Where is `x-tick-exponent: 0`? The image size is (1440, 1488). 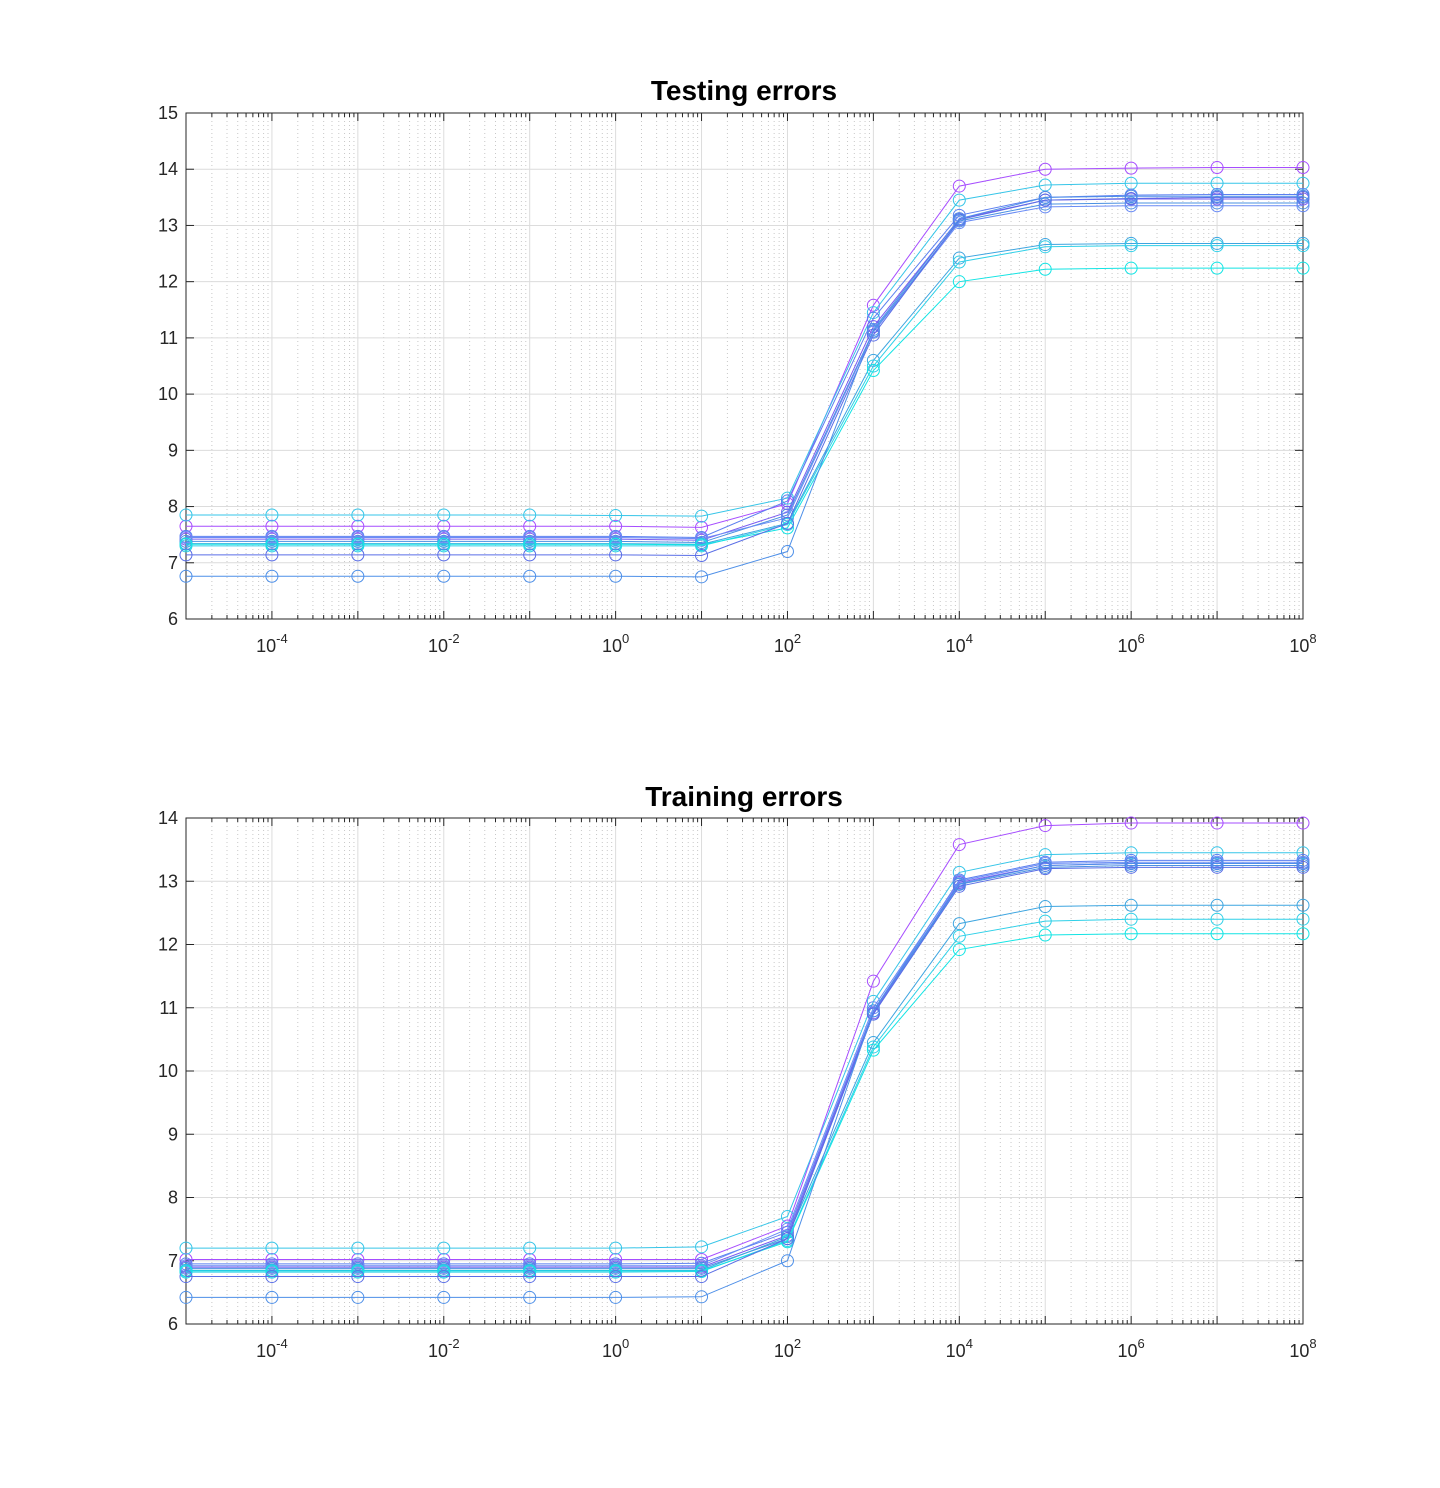 x-tick-exponent: 0 is located at coordinates (625, 638).